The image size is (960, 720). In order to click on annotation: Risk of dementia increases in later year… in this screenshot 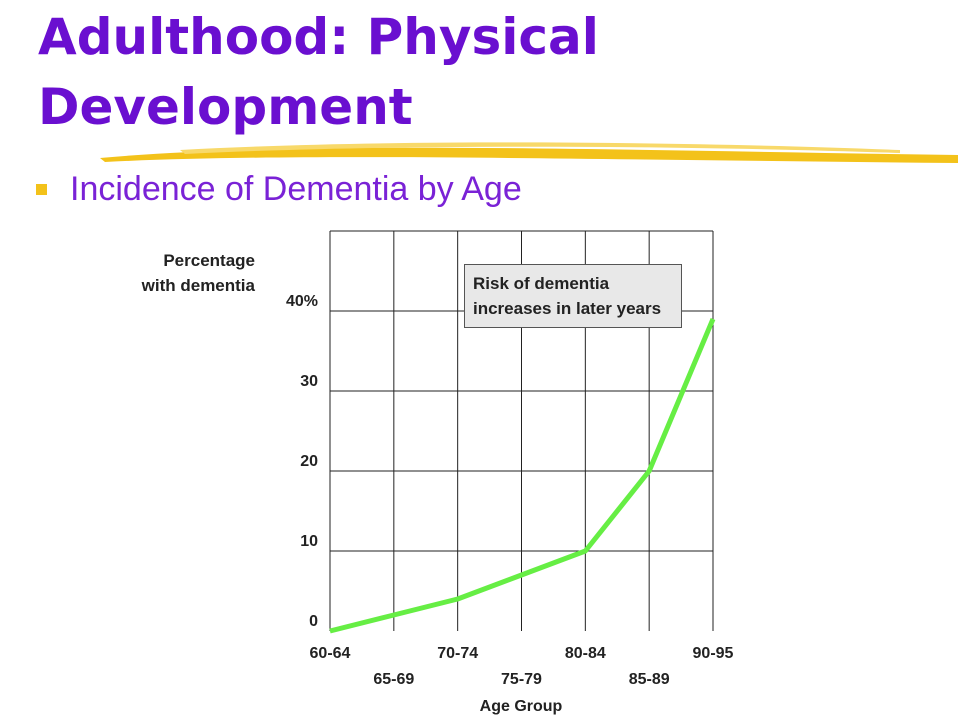, I will do `click(573, 296)`.